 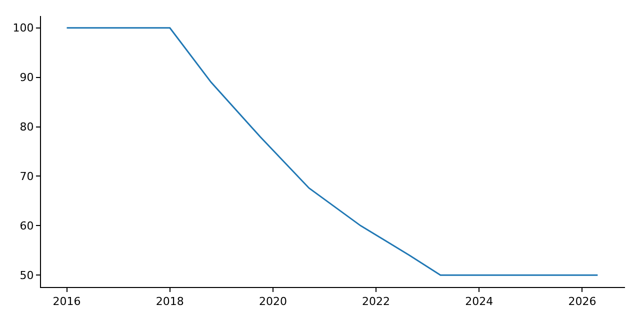 What do you see at coordinates (23, 28) in the screenshot?
I see `y-tick-label: 100` at bounding box center [23, 28].